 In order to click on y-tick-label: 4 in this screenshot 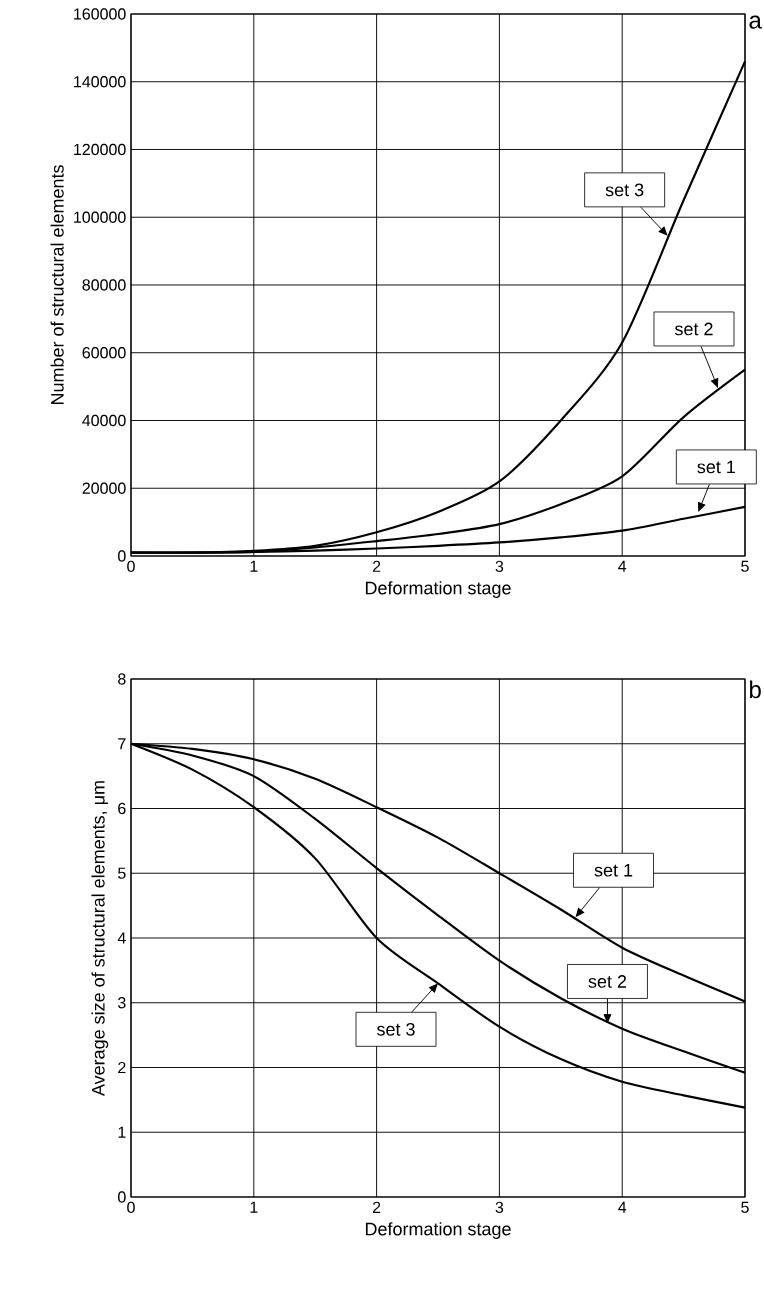, I will do `click(121, 938)`.